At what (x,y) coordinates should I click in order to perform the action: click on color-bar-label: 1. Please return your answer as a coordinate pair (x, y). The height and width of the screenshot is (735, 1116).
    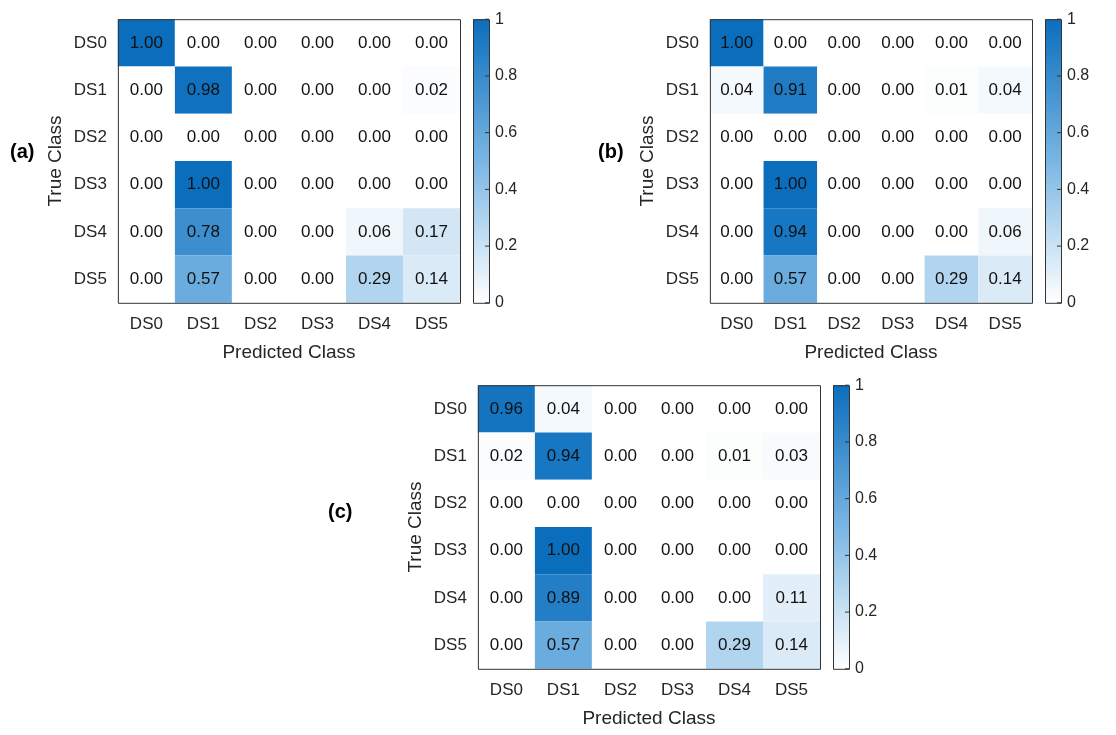
    Looking at the image, I should click on (499, 18).